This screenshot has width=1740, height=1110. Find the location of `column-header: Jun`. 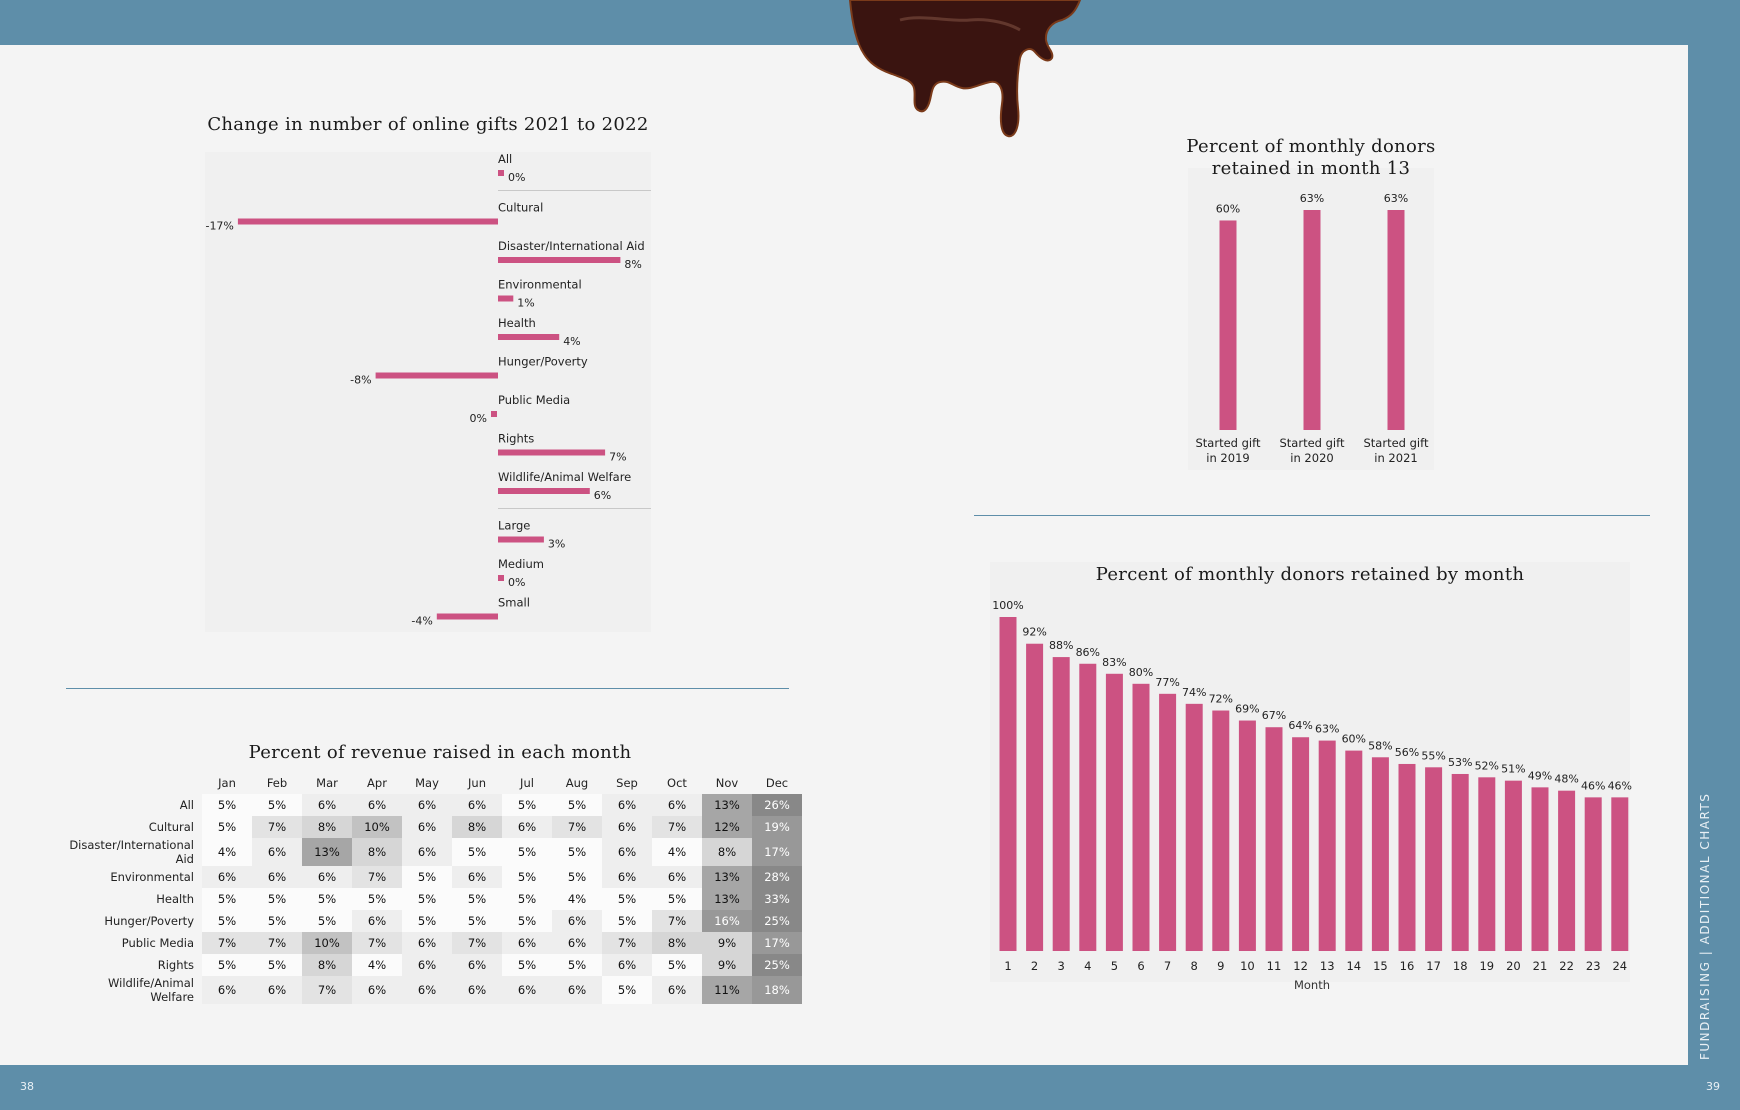

column-header: Jun is located at coordinates (477, 783).